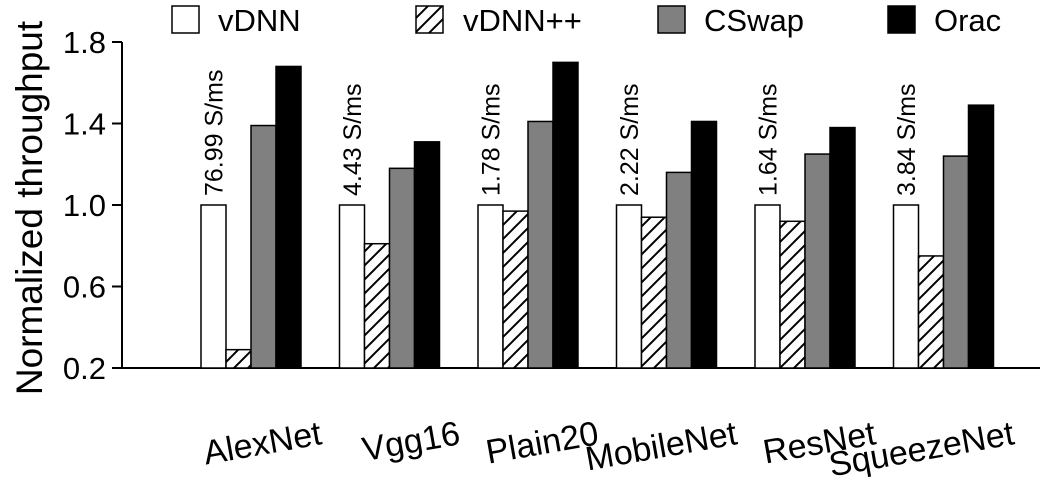 The height and width of the screenshot is (477, 1049). What do you see at coordinates (238, 358) in the screenshot?
I see `bar-hatched-alexnet` at bounding box center [238, 358].